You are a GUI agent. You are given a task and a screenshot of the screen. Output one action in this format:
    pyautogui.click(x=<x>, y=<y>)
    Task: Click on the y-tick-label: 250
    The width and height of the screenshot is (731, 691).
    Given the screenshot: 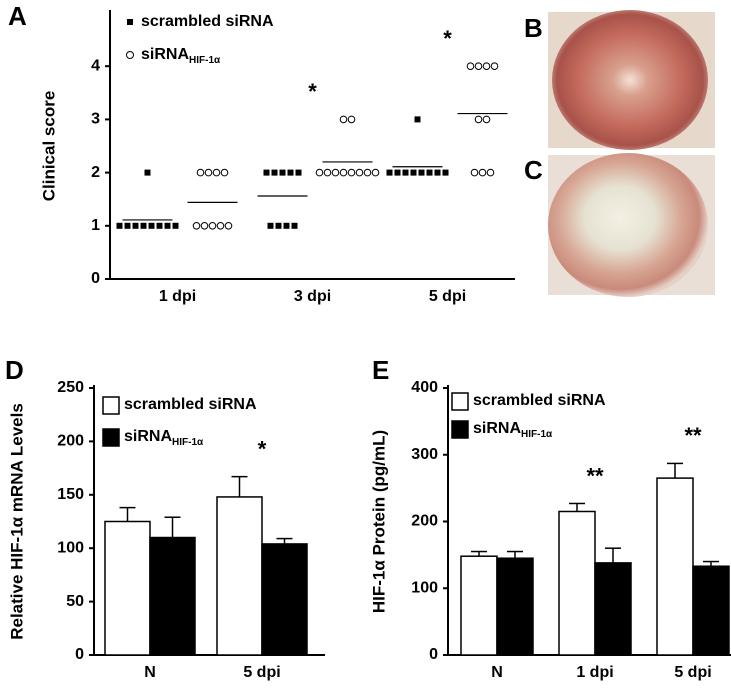 What is the action you would take?
    pyautogui.click(x=70, y=387)
    